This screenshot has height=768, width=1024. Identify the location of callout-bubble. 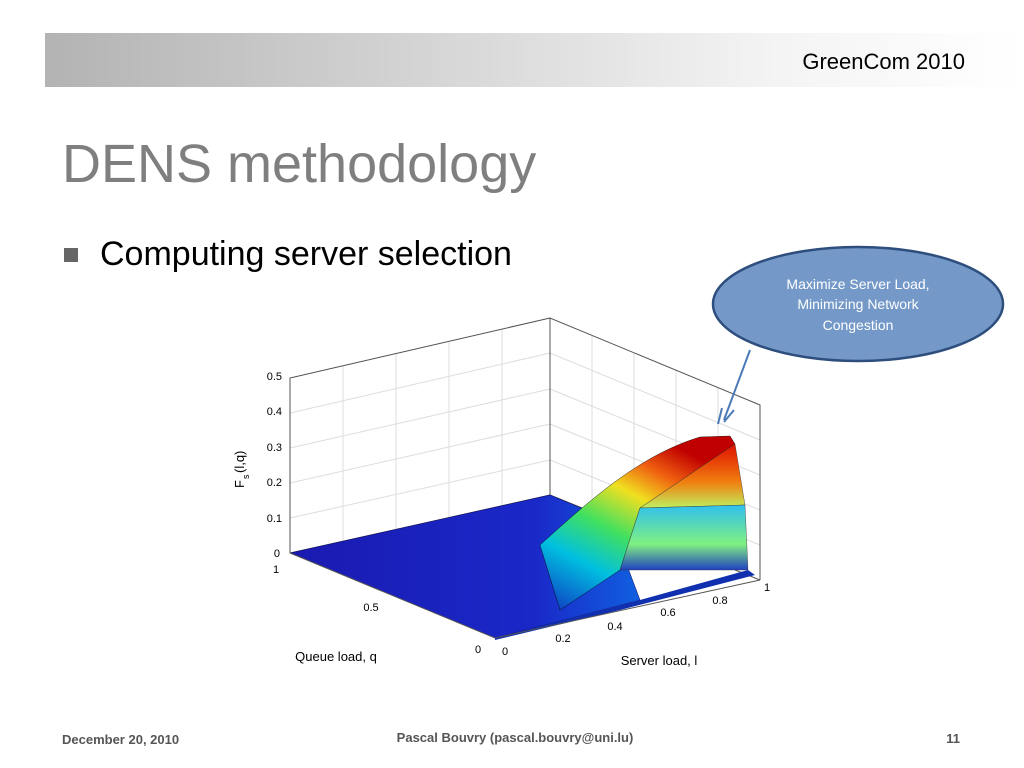
(858, 304).